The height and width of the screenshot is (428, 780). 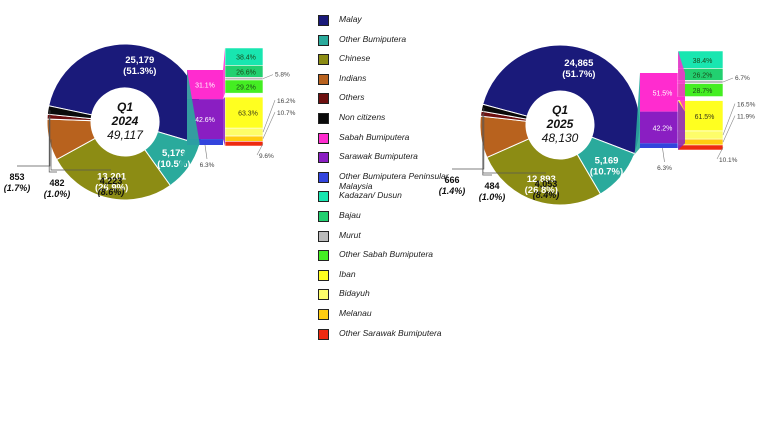 I want to click on legend-item: Other Bumiputera, so click(x=393, y=44).